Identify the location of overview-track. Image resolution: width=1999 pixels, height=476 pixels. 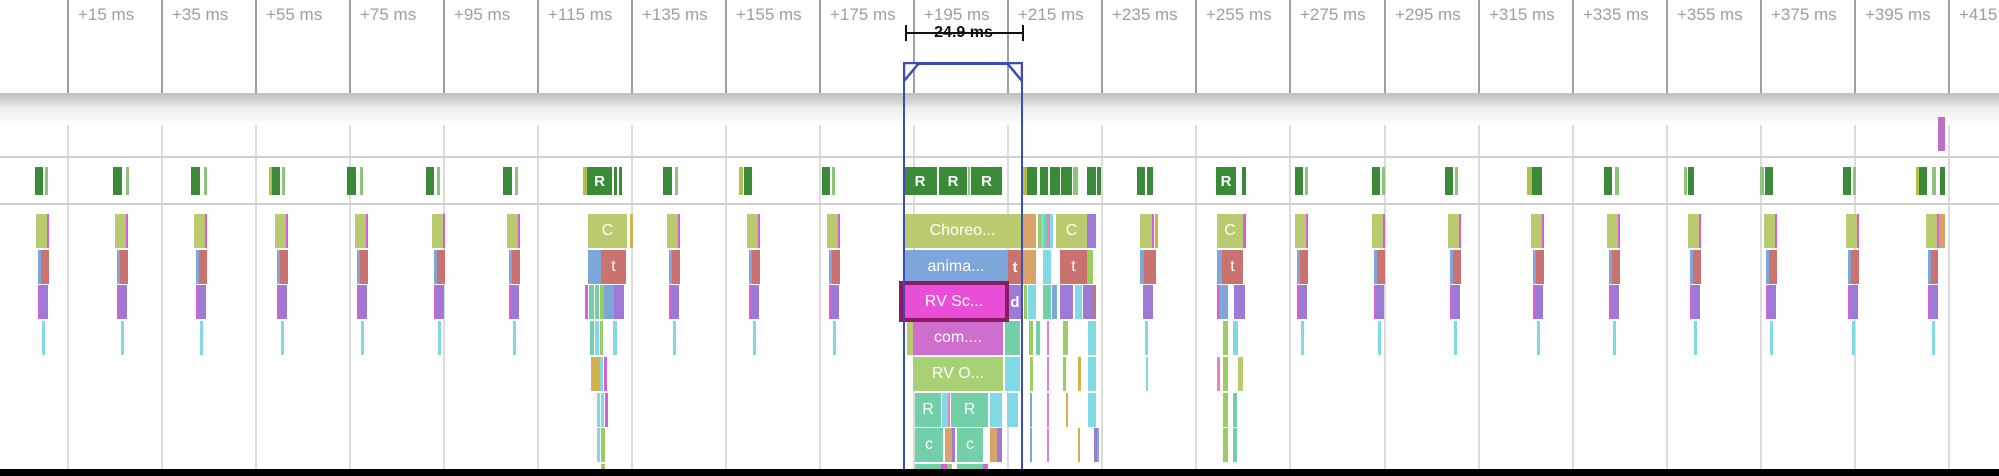
(999, 132).